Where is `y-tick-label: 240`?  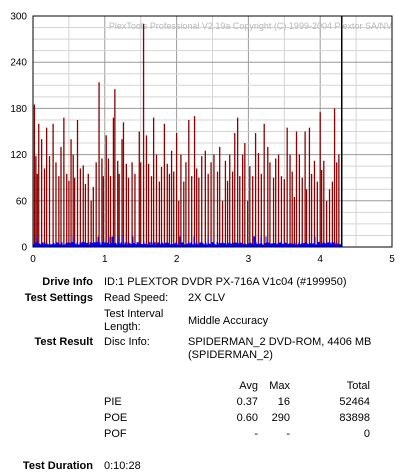 y-tick-label: 240 is located at coordinates (18, 63).